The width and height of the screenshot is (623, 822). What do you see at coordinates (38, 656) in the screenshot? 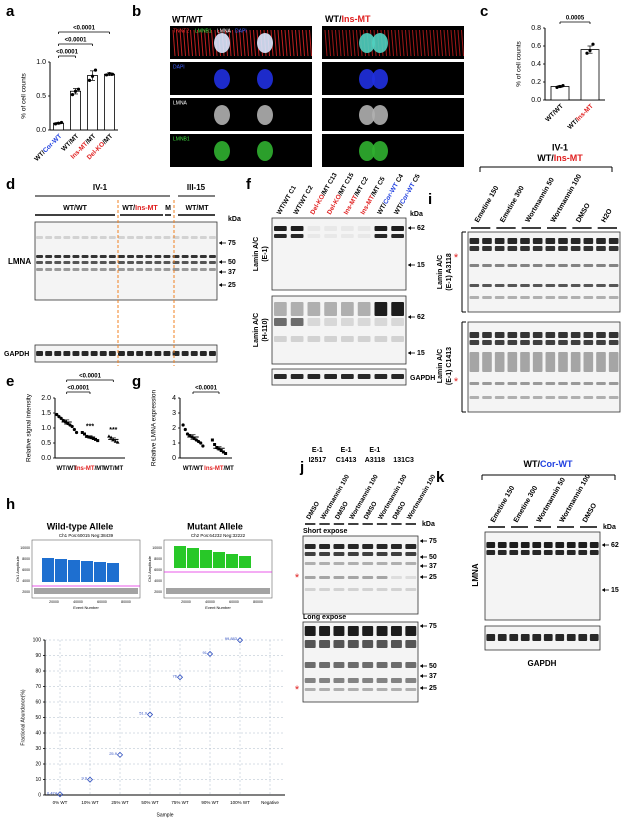
I see `y-tick-label: 90` at bounding box center [38, 656].